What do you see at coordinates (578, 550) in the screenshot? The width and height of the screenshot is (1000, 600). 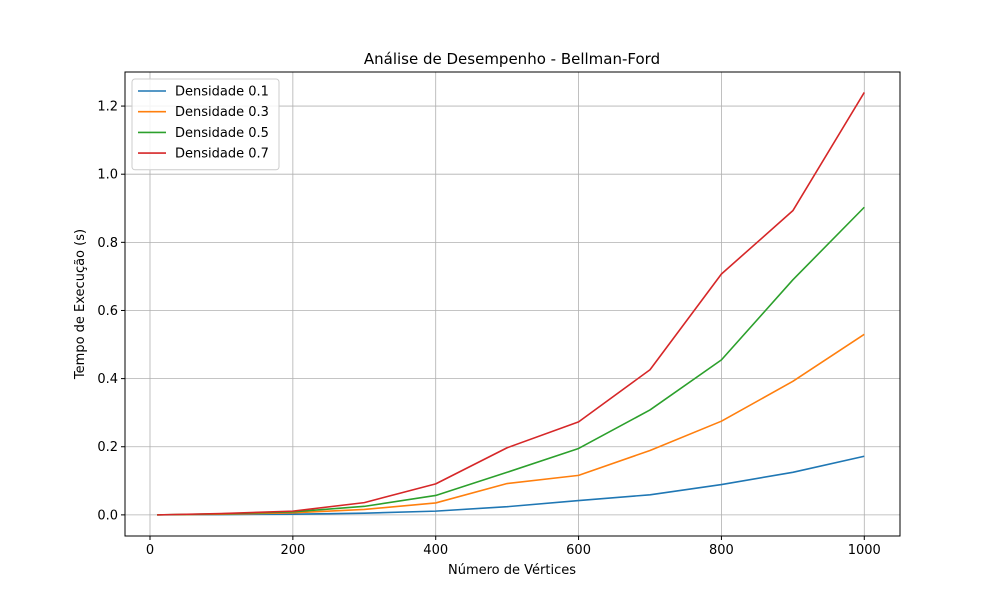 I see `x-tick-label: 600` at bounding box center [578, 550].